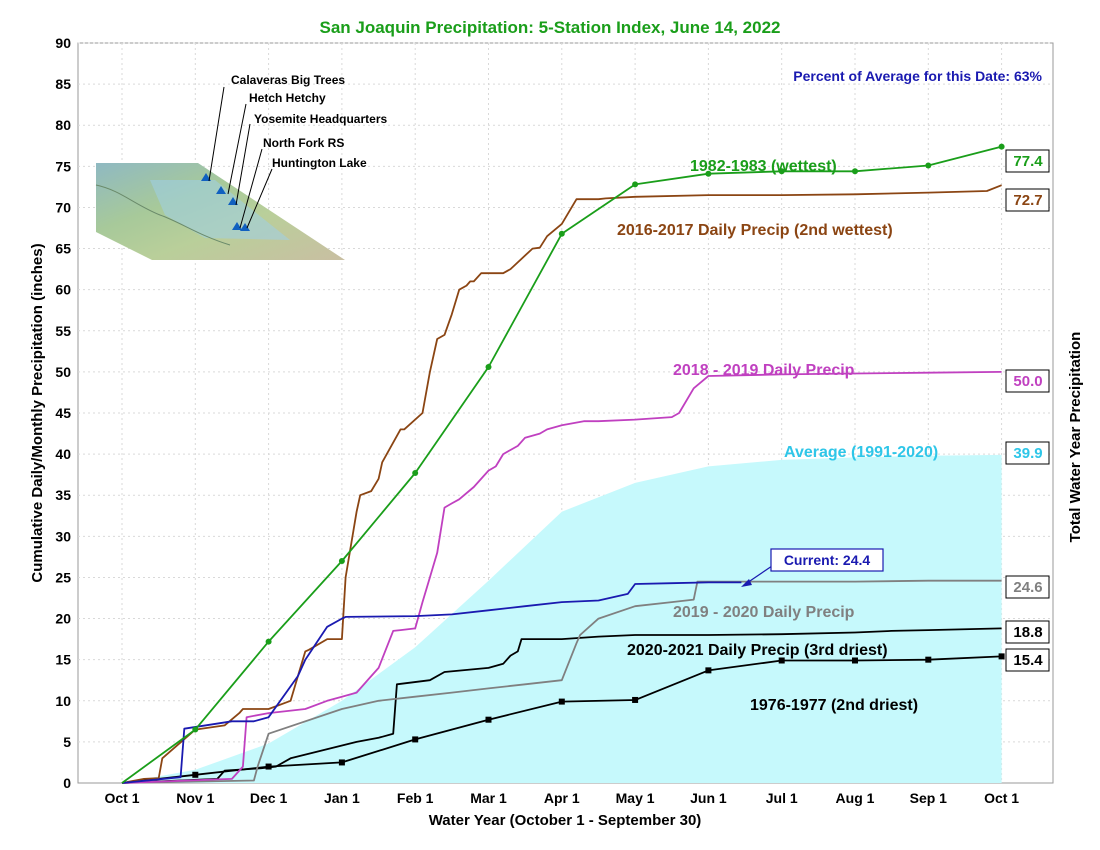  I want to click on end-value-6: 18.8, so click(1027, 632).